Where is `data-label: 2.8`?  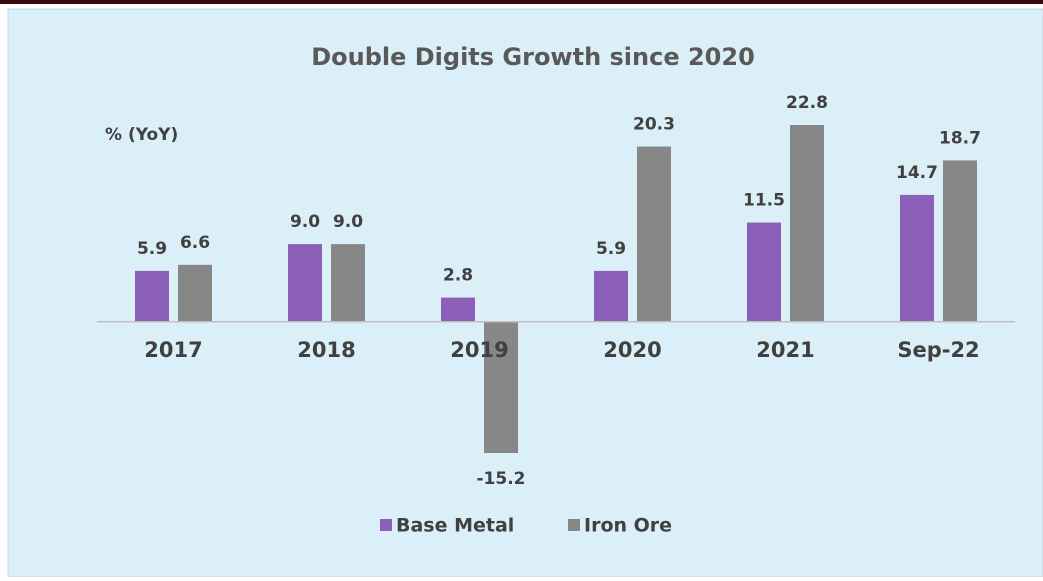 data-label: 2.8 is located at coordinates (458, 276).